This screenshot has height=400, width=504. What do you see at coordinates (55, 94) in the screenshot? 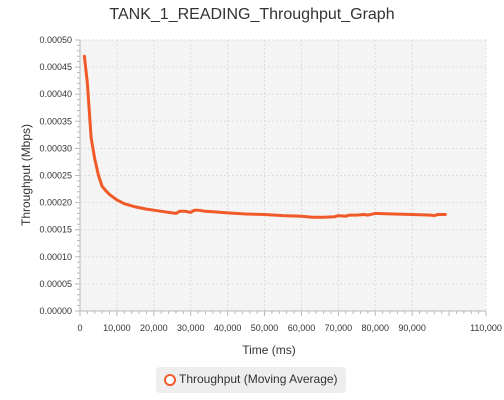
I see `y-tick-label: 0.00040` at bounding box center [55, 94].